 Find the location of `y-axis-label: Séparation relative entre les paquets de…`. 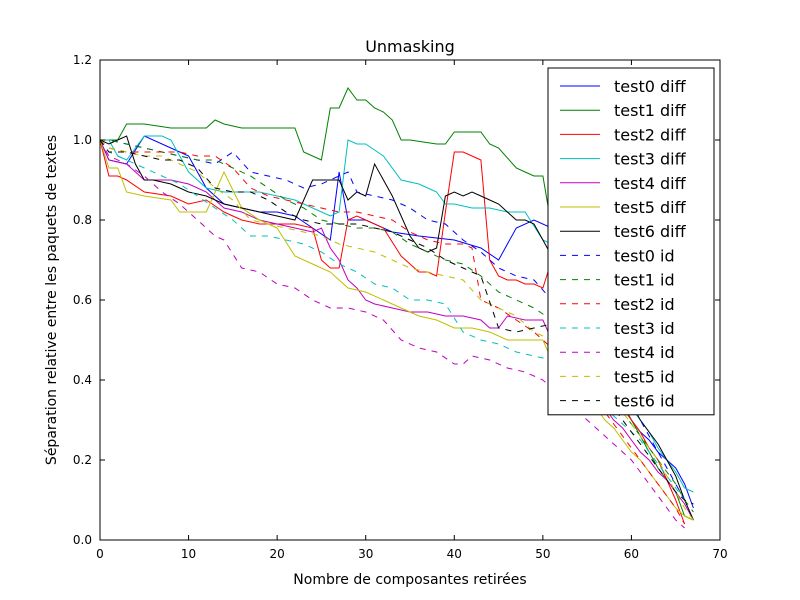

y-axis-label: Séparation relative entre les paquets de… is located at coordinates (52, 300).